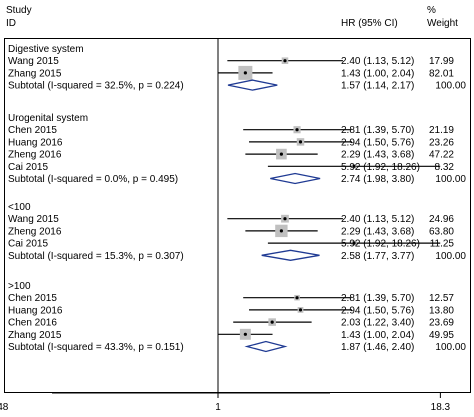 The height and width of the screenshot is (417, 474). I want to click on header-weight-percent: %, so click(431, 10).